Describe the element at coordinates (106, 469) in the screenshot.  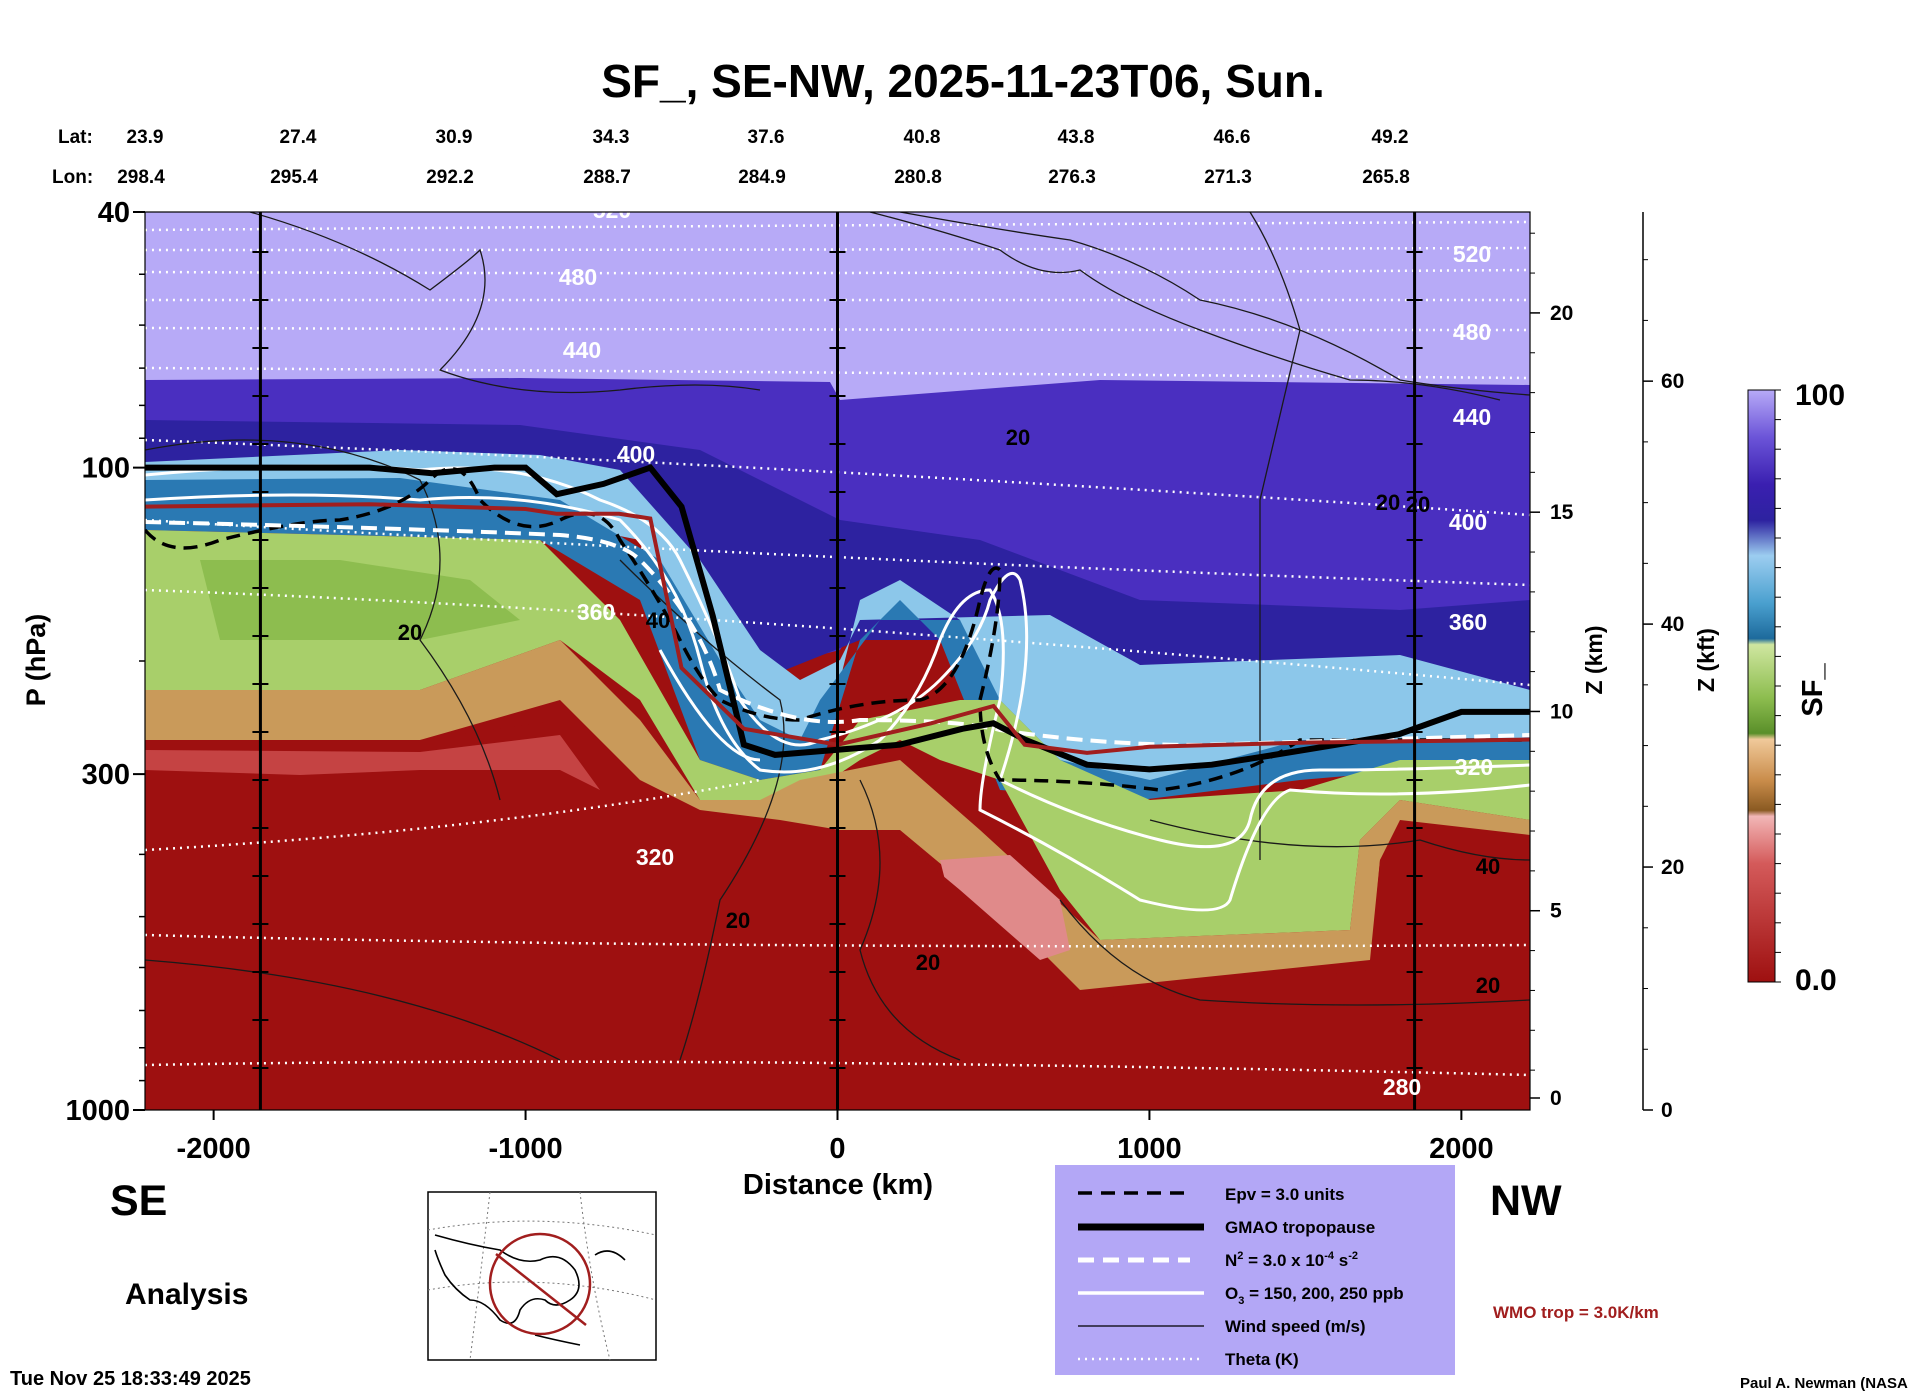
I see `y-tick-label: 100` at that location.